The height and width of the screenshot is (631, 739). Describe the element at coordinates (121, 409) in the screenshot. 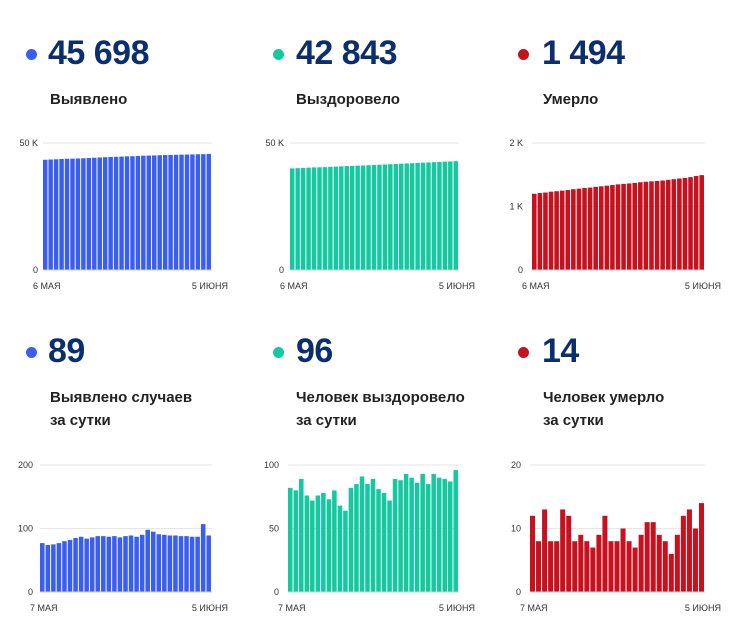

I see `stat-label: Выявлено случаев за сутки` at that location.